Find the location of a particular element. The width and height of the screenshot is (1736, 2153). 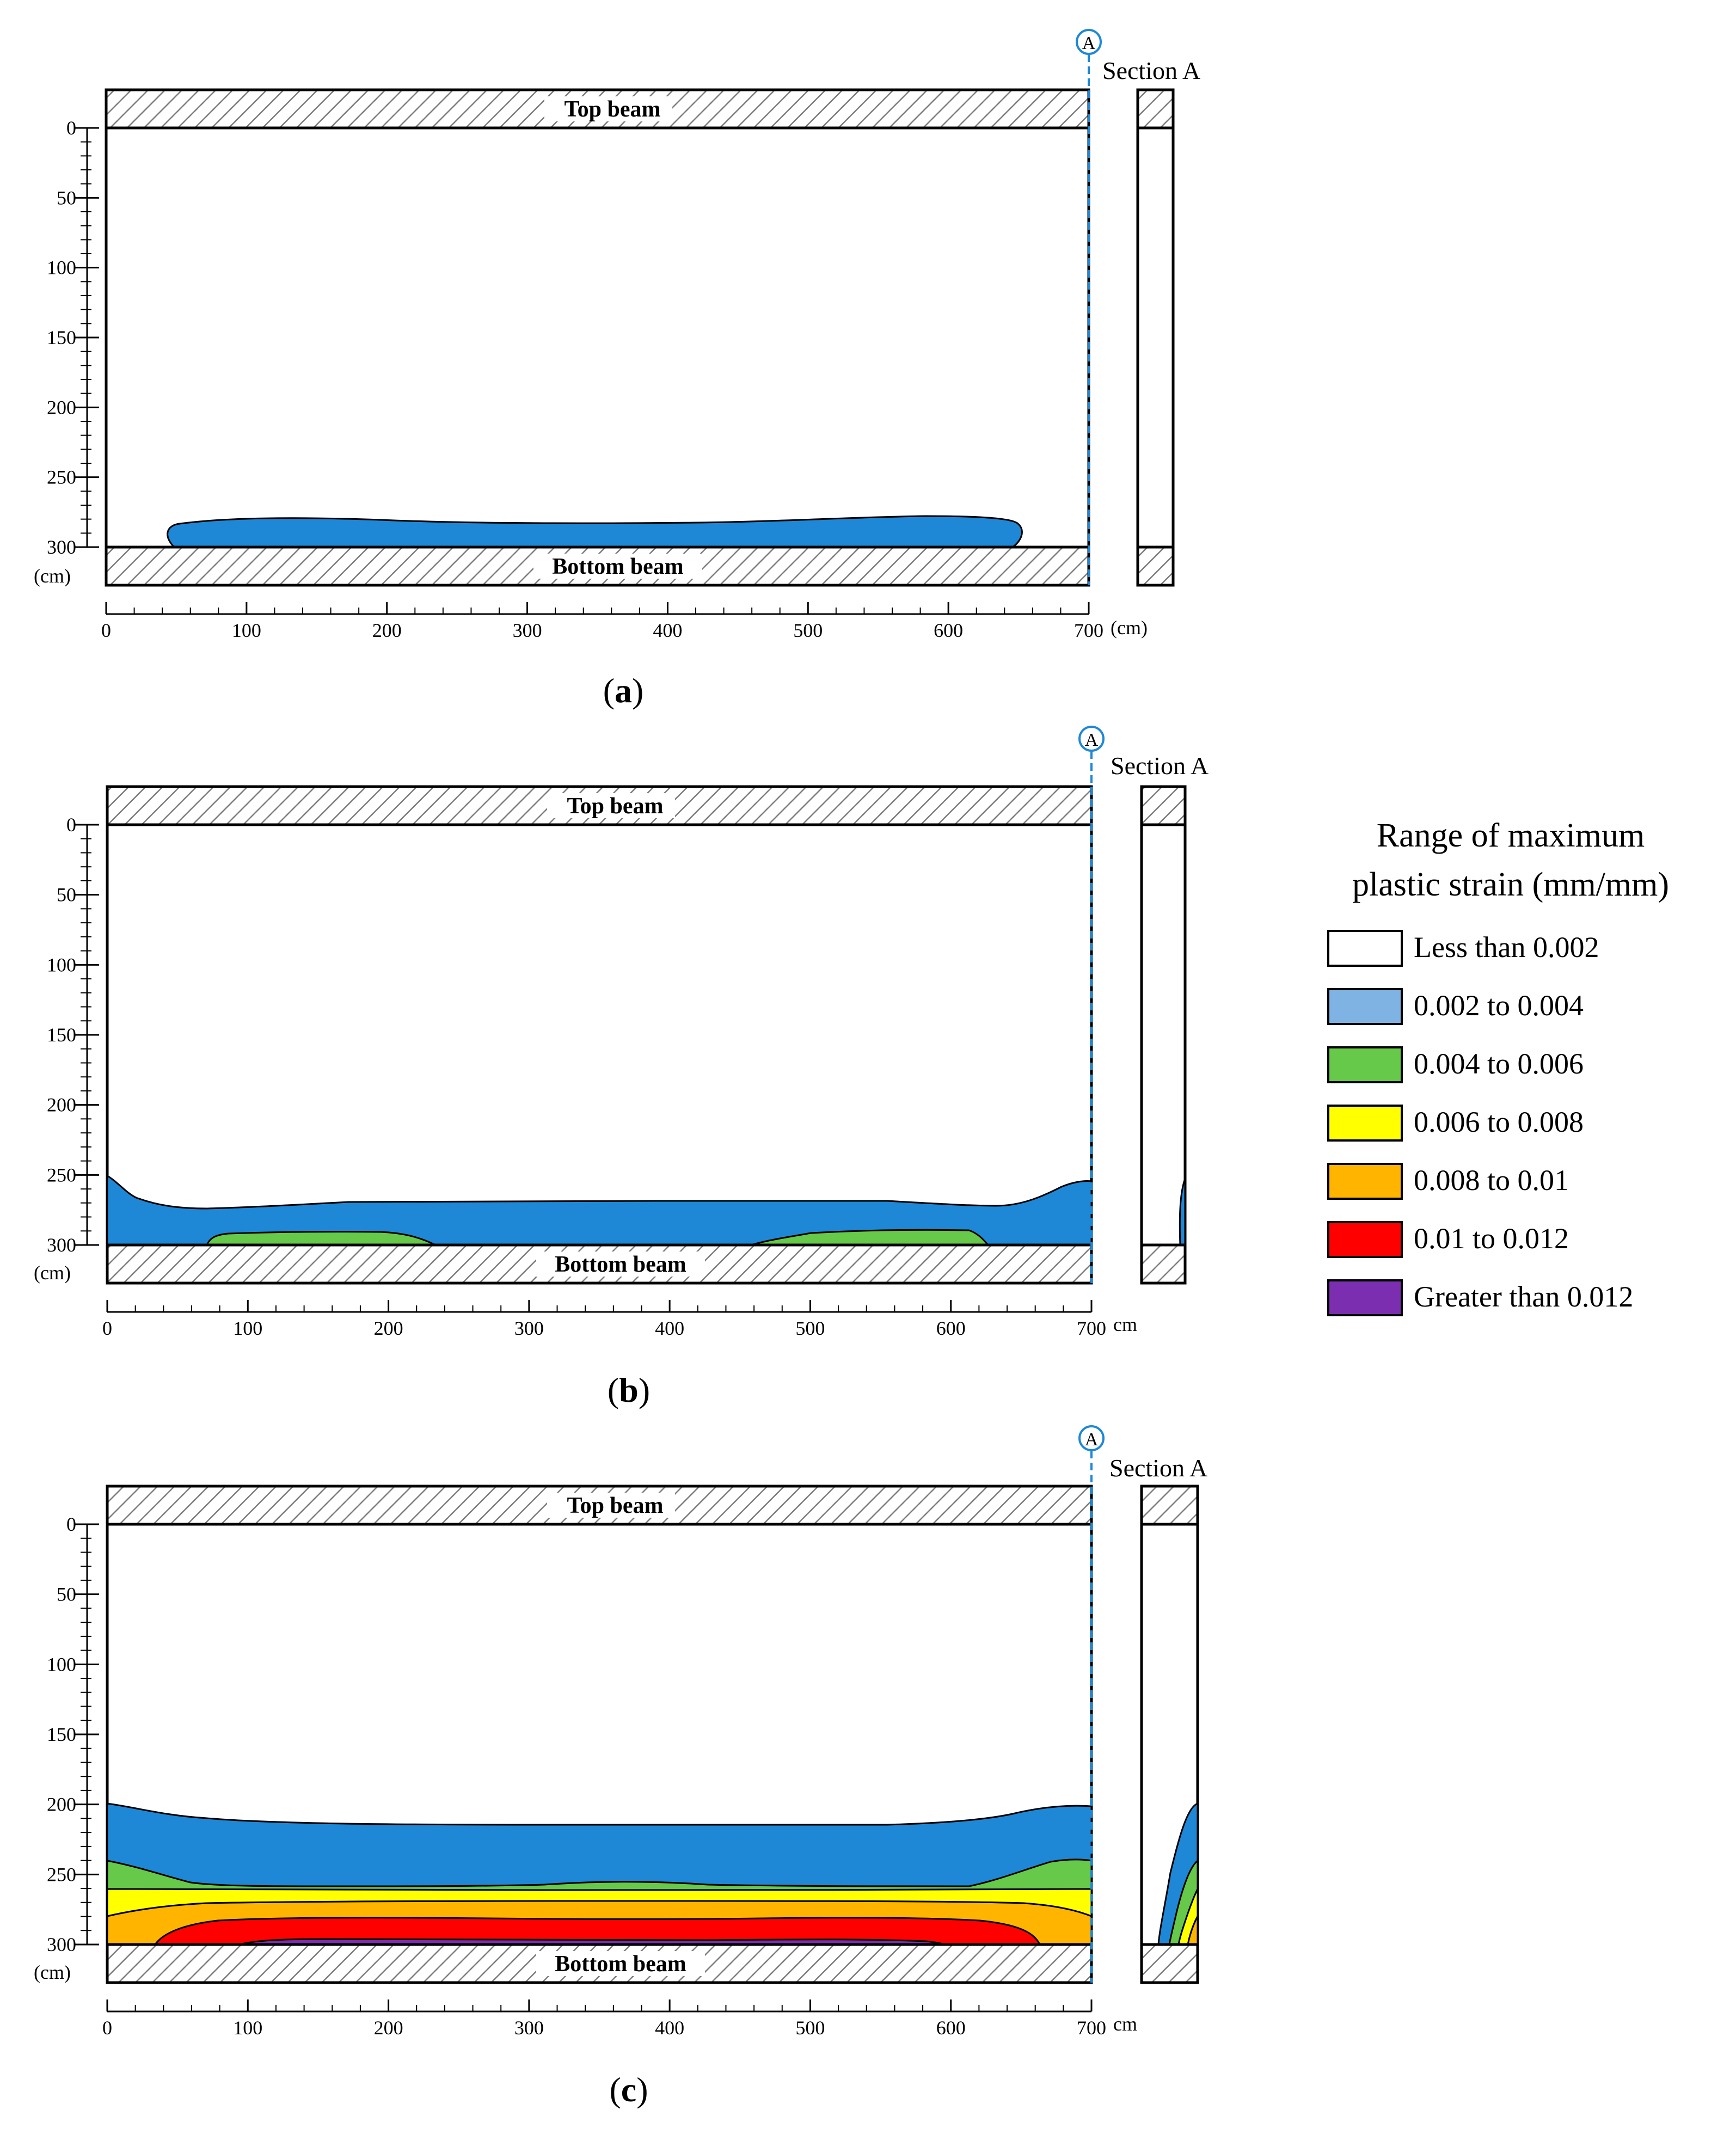

panel-a-x-tick-label: 0 is located at coordinates (106, 630).